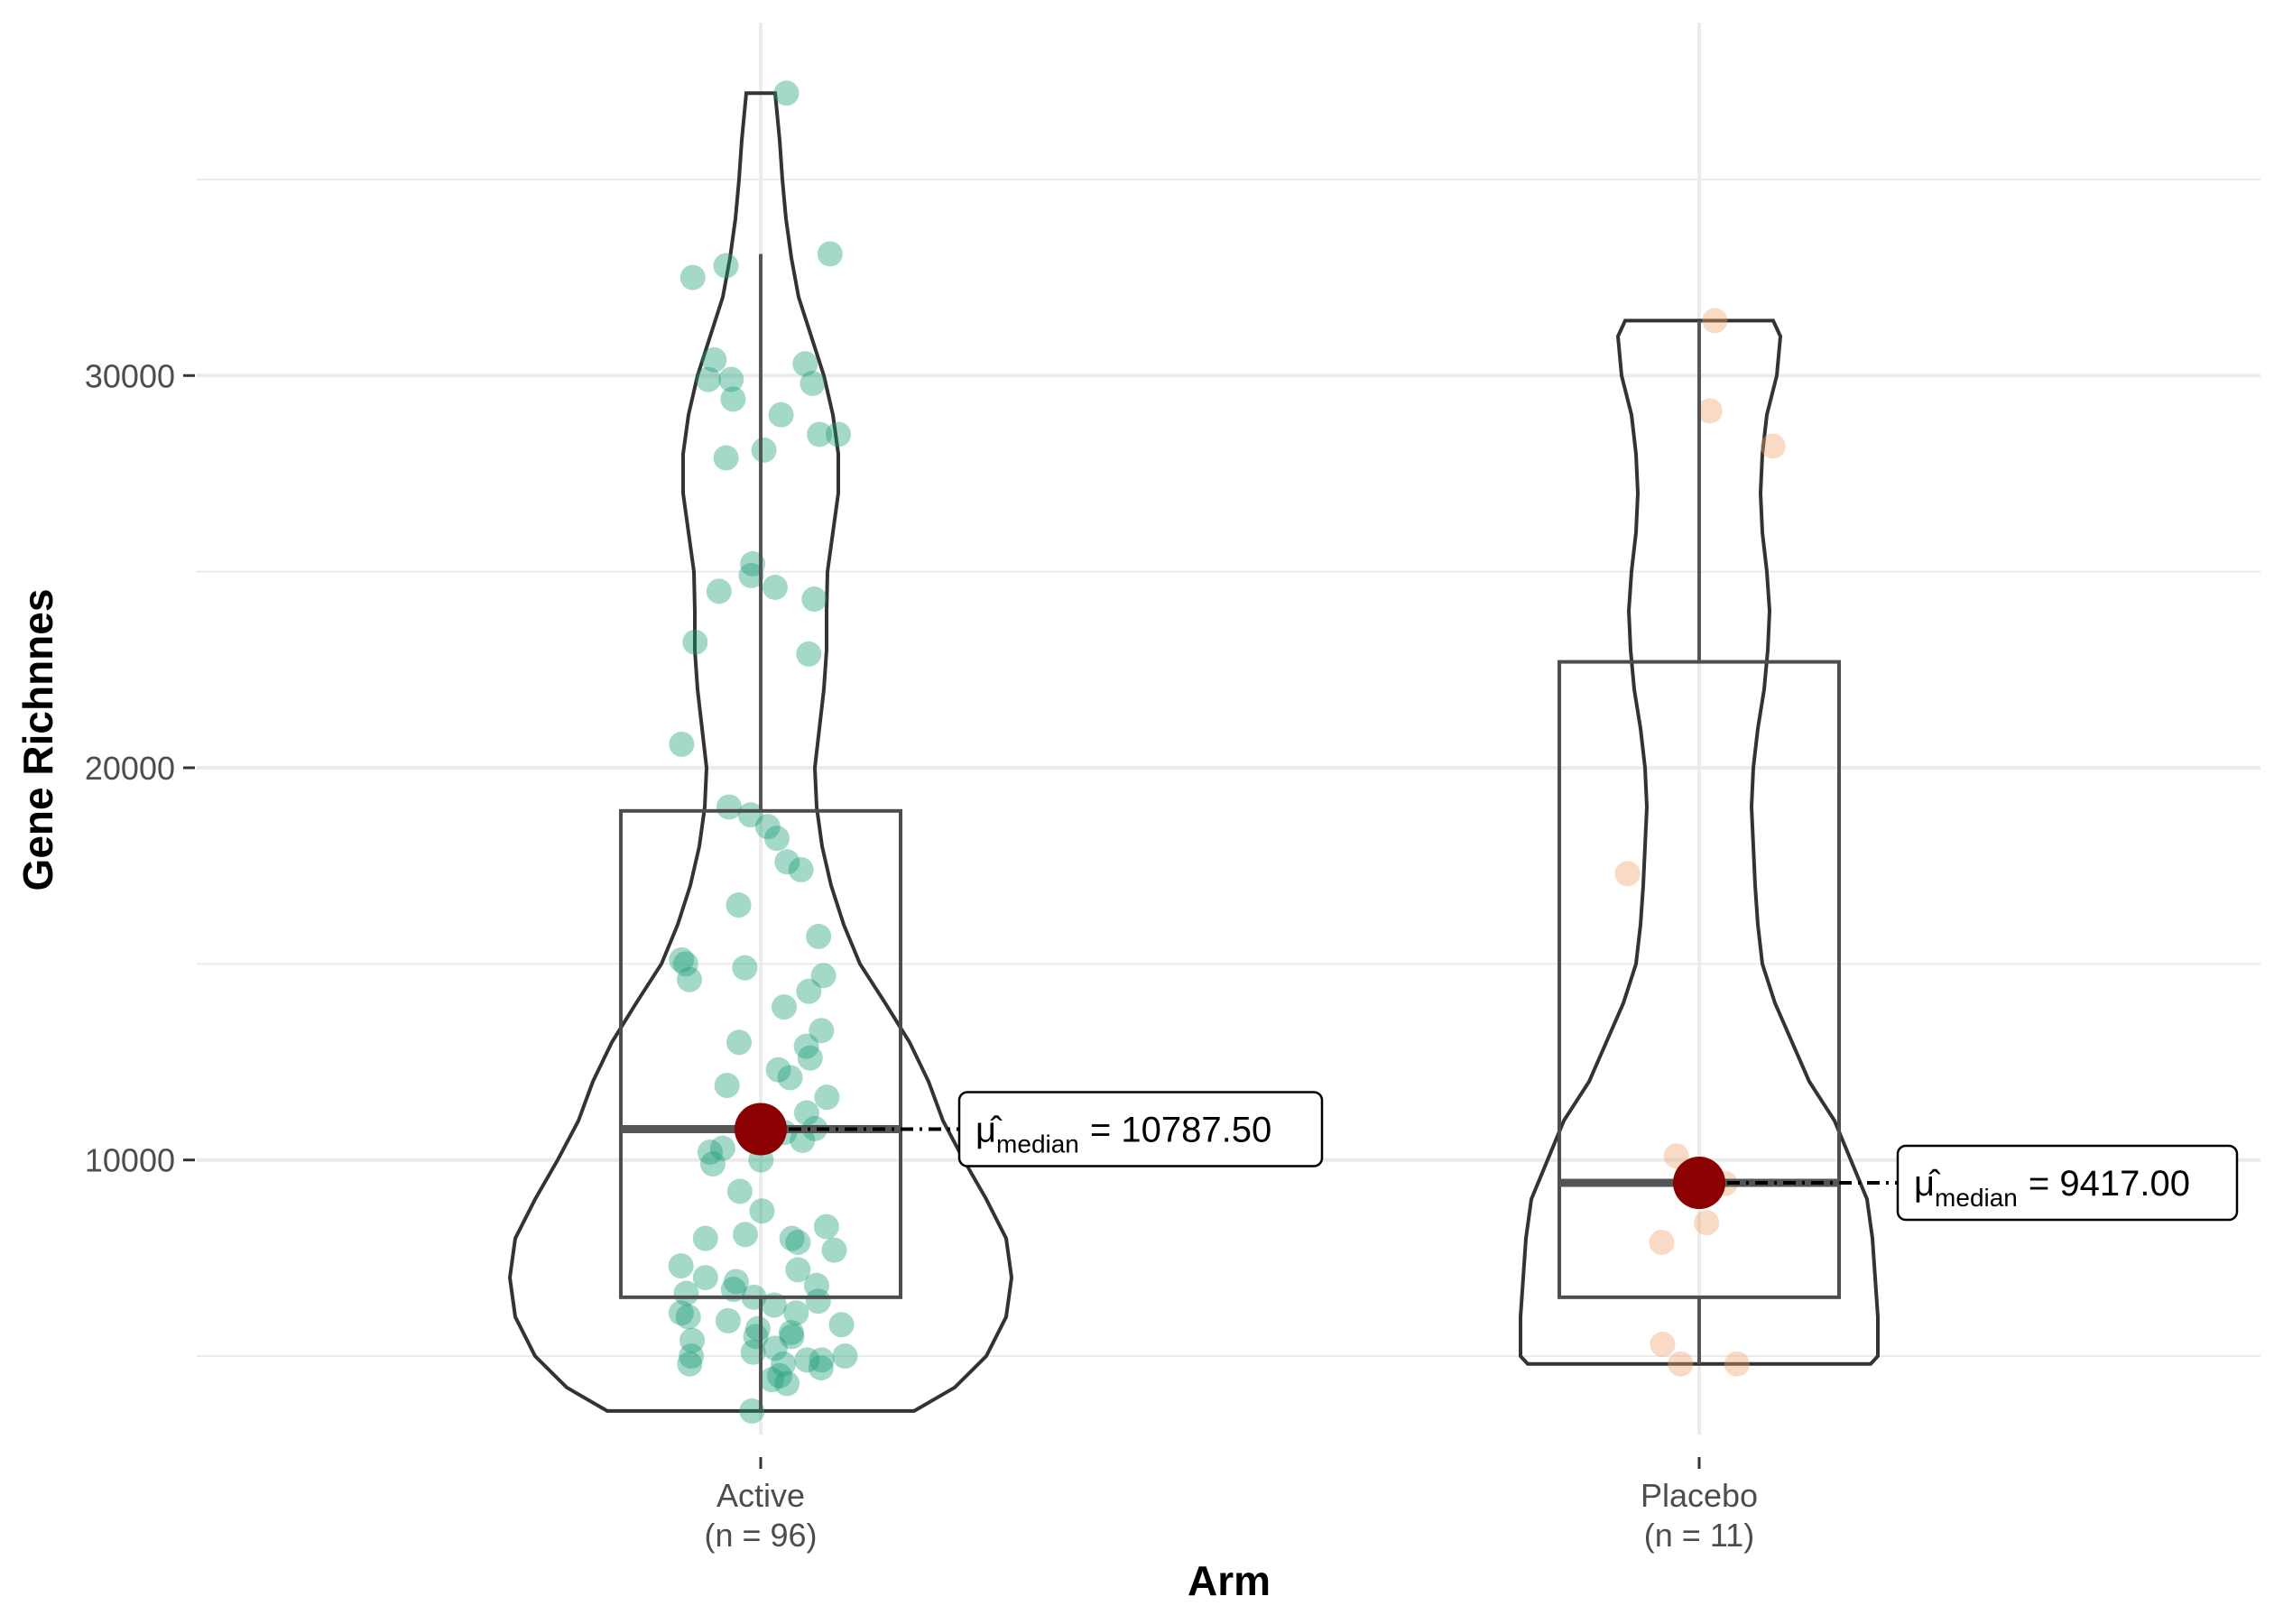  Describe the element at coordinates (1487, 1157) in the screenshot. I see `median-layer: μ̂median = 10787.50 μ̂median = 9417.00` at that location.